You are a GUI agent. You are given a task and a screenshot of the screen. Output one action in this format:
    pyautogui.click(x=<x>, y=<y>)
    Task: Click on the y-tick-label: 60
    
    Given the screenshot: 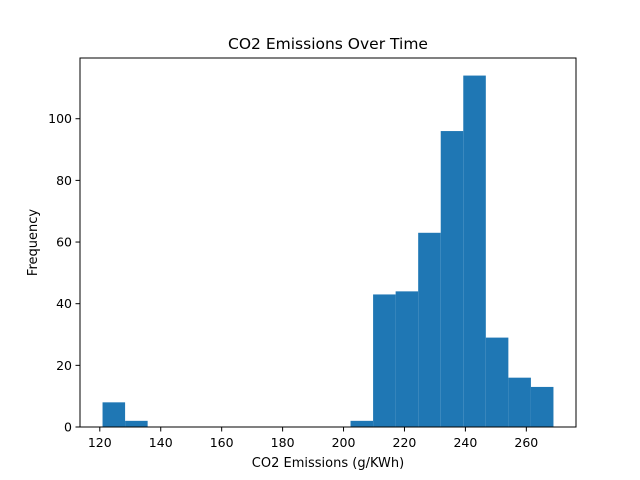 What is the action you would take?
    pyautogui.click(x=64, y=242)
    